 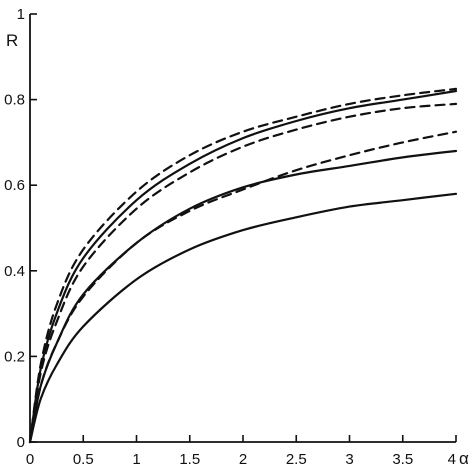 What do you see at coordinates (402, 459) in the screenshot?
I see `x-tick-label: 3.5` at bounding box center [402, 459].